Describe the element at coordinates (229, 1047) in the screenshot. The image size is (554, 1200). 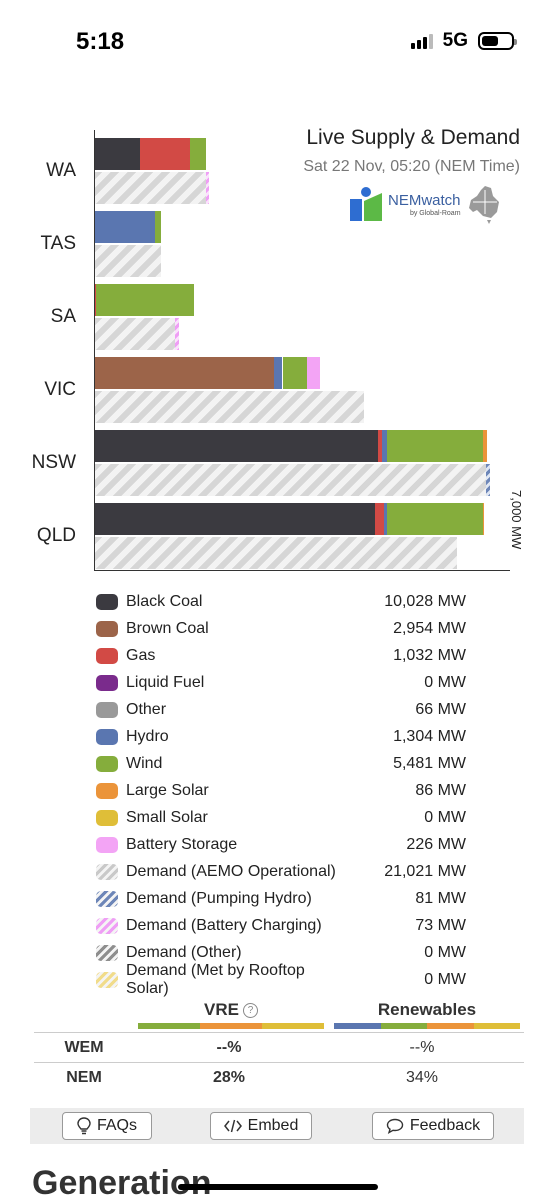
I see `vre-value: --%` at that location.